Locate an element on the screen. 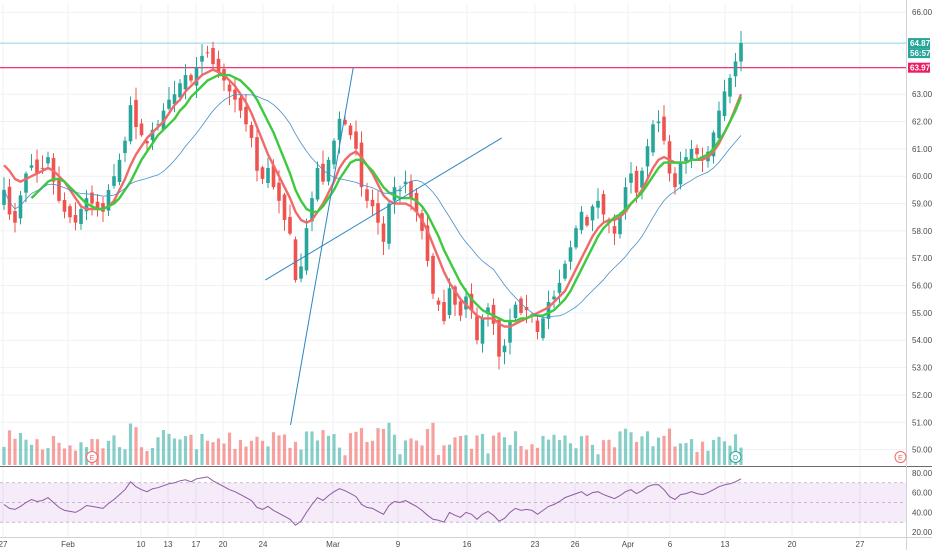 This screenshot has width=932, height=550. price-tag-label: 63.97 is located at coordinates (920, 68).